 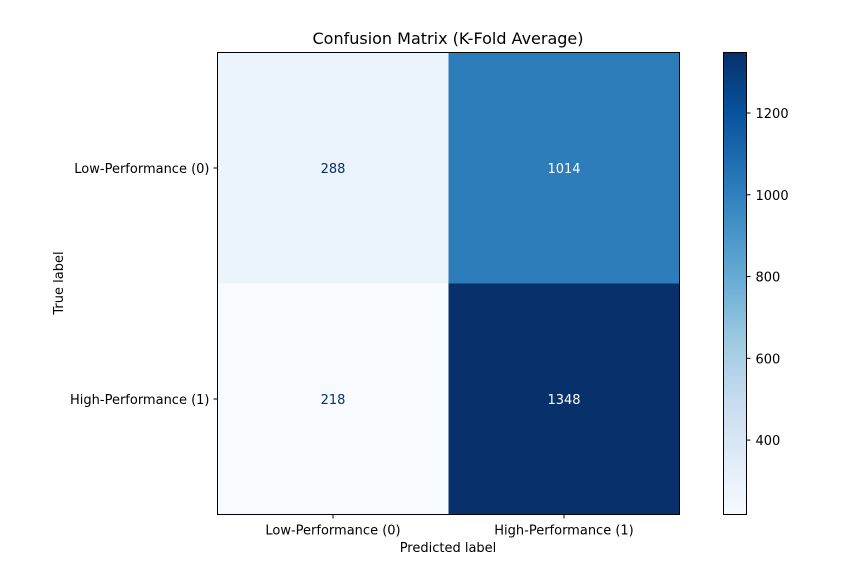 I want to click on y-tick-label: High-Performance (1), so click(x=140, y=400).